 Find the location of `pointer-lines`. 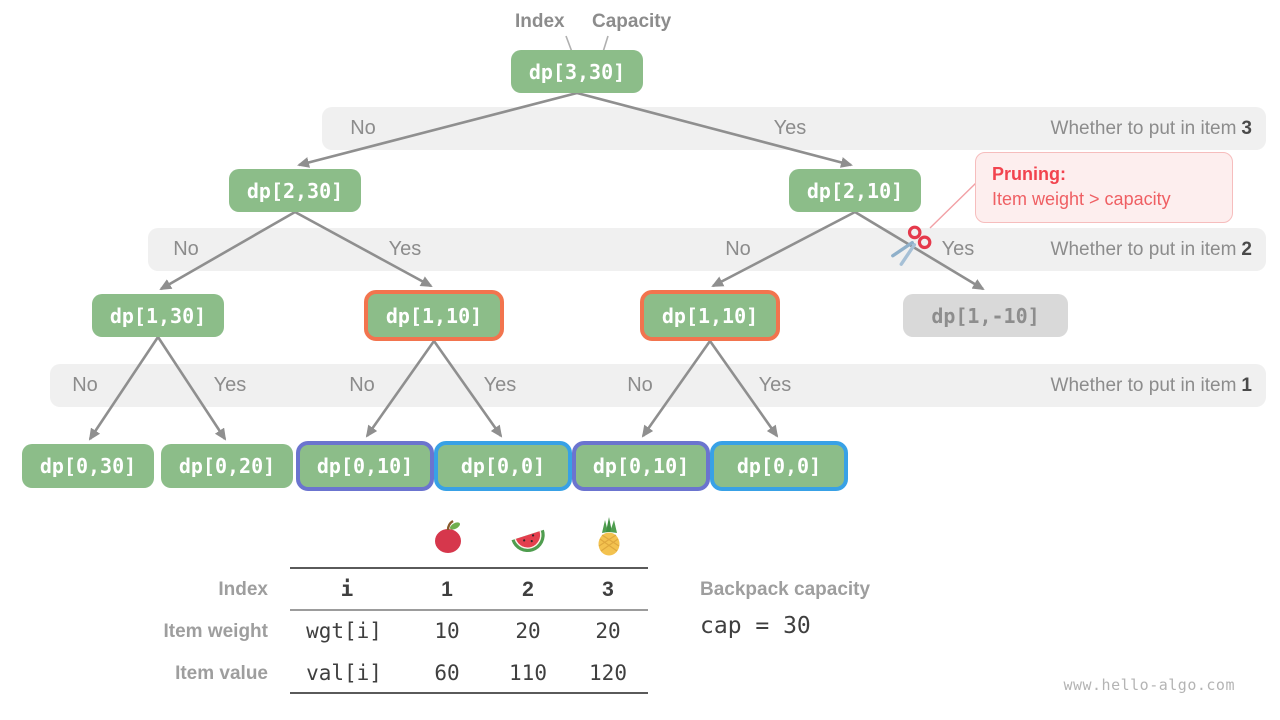

pointer-lines is located at coordinates (587, 44).